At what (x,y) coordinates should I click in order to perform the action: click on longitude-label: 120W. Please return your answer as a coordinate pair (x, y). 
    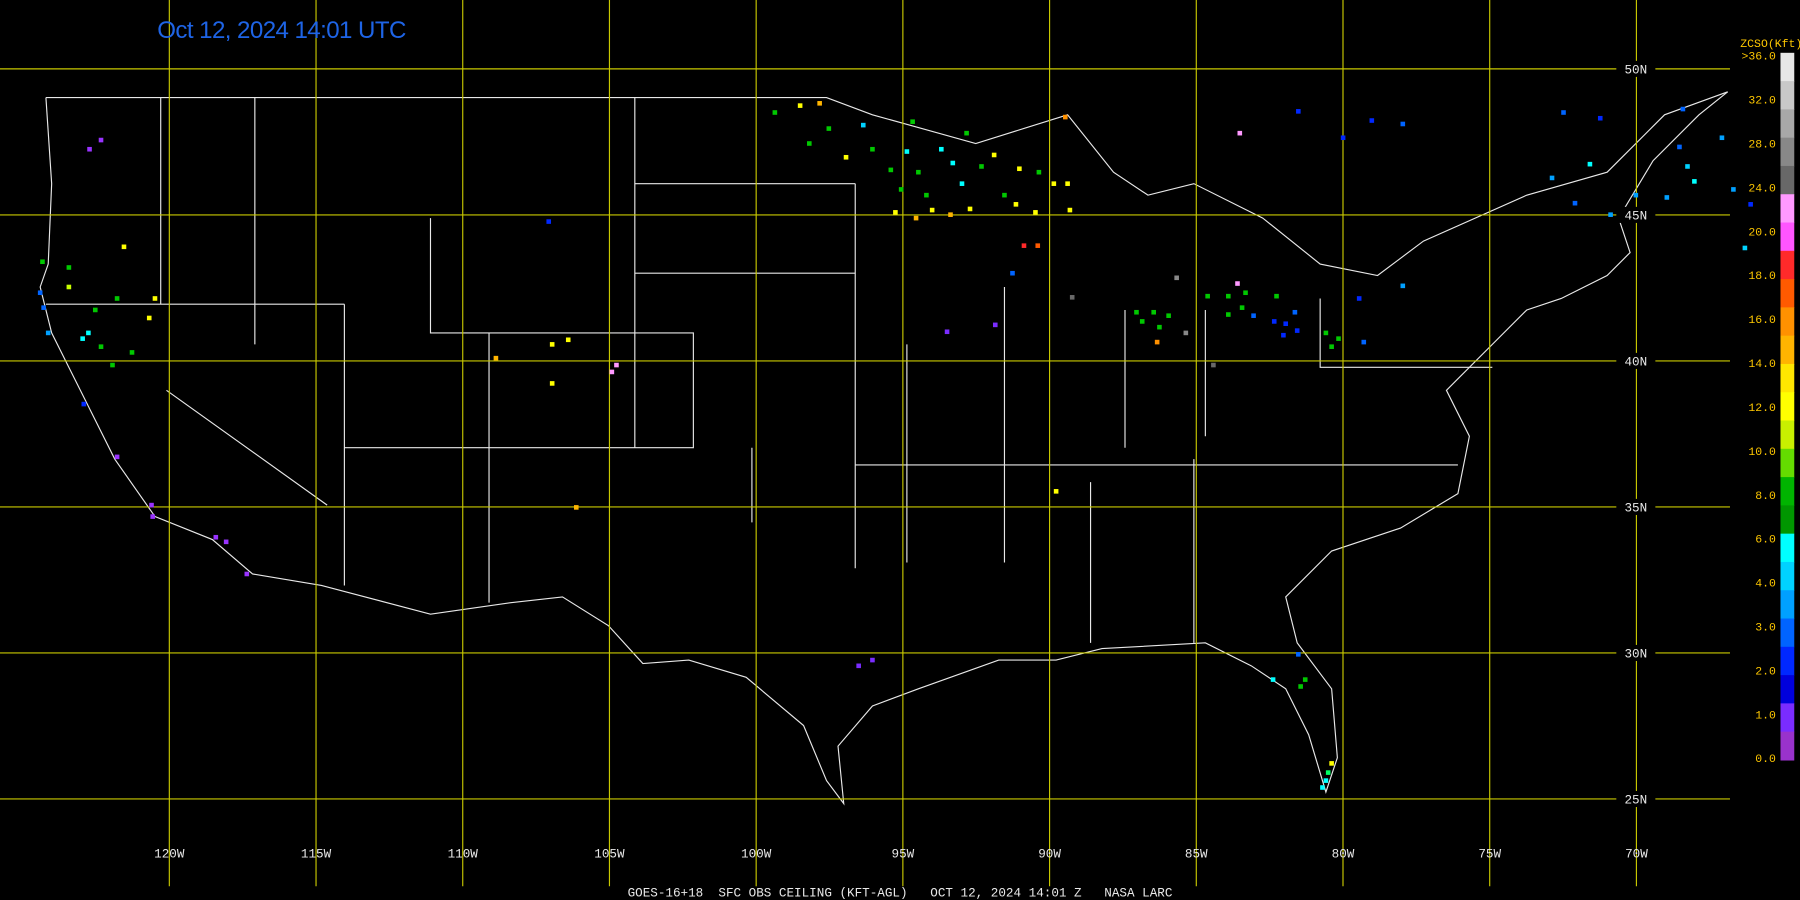
    Looking at the image, I should click on (169, 854).